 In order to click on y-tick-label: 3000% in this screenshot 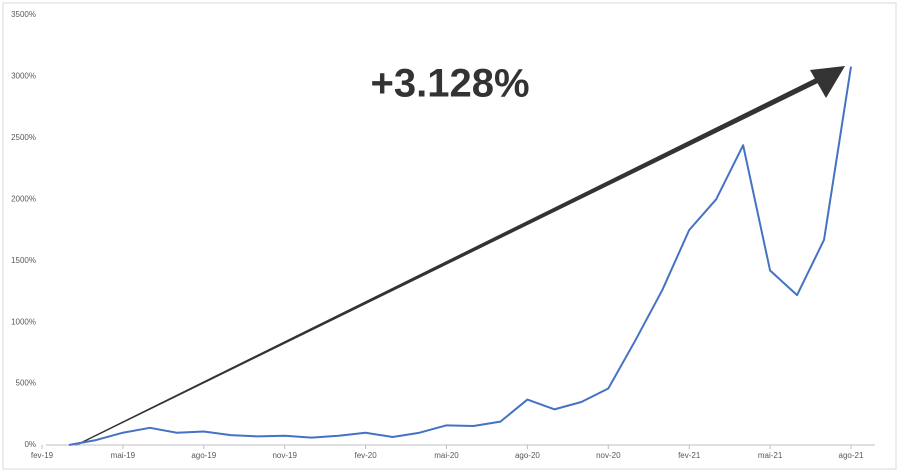, I will do `click(23, 76)`.